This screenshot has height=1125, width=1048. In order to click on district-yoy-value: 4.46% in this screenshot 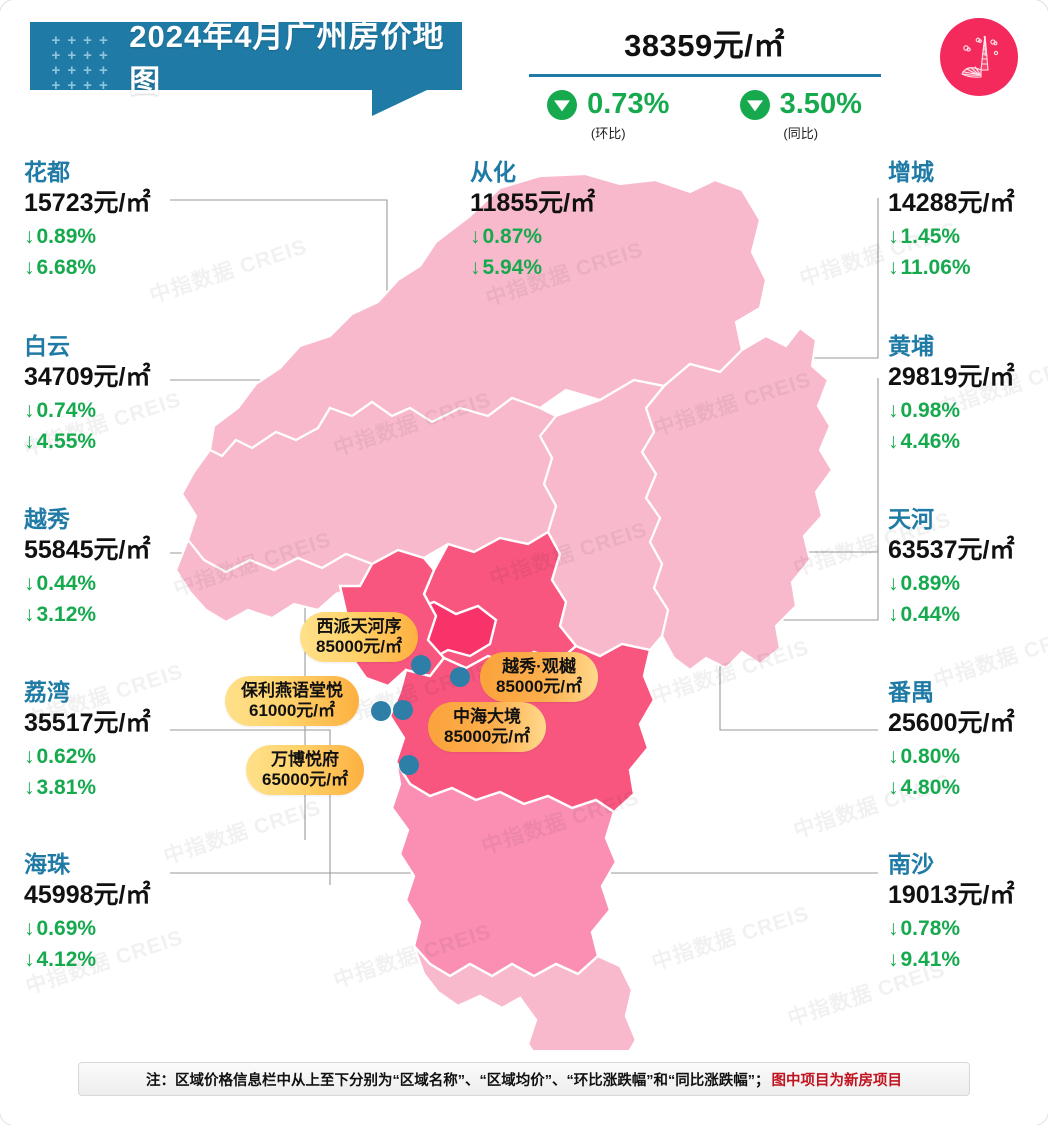, I will do `click(930, 441)`.